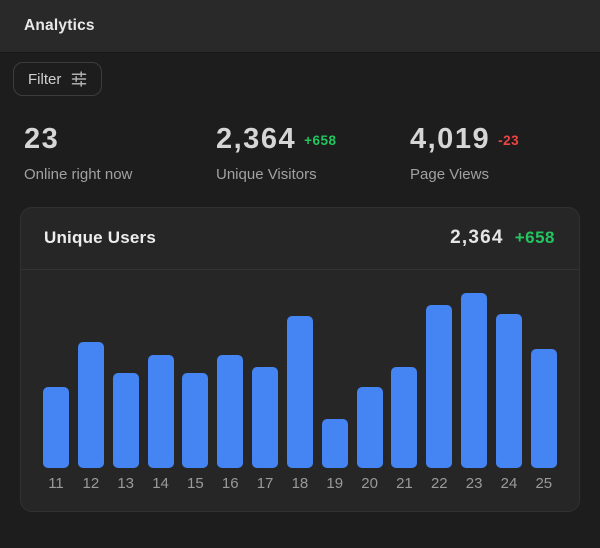 This screenshot has height=548, width=600. What do you see at coordinates (120, 152) in the screenshot?
I see `stat-online-now: 23 Online right now` at bounding box center [120, 152].